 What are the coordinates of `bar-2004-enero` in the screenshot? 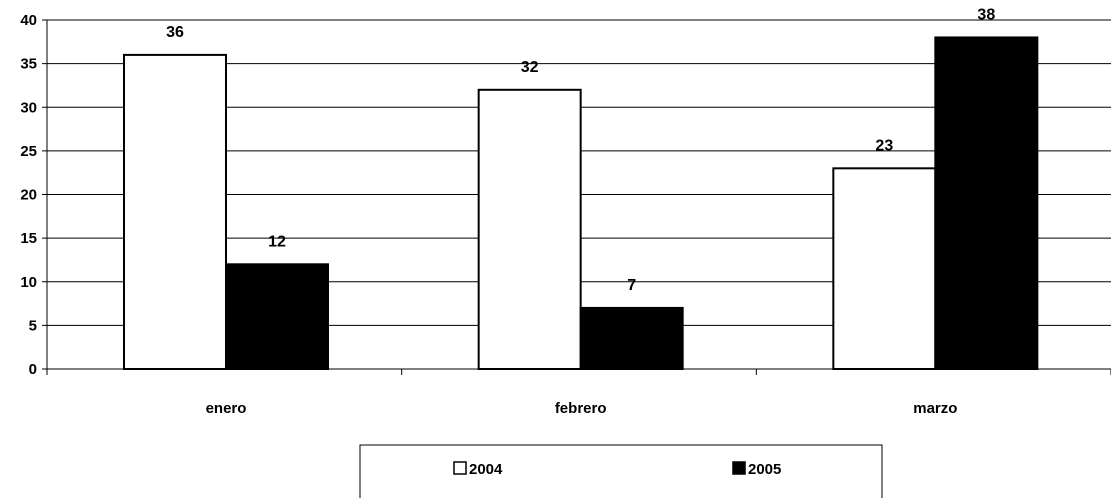 It's located at (175, 212).